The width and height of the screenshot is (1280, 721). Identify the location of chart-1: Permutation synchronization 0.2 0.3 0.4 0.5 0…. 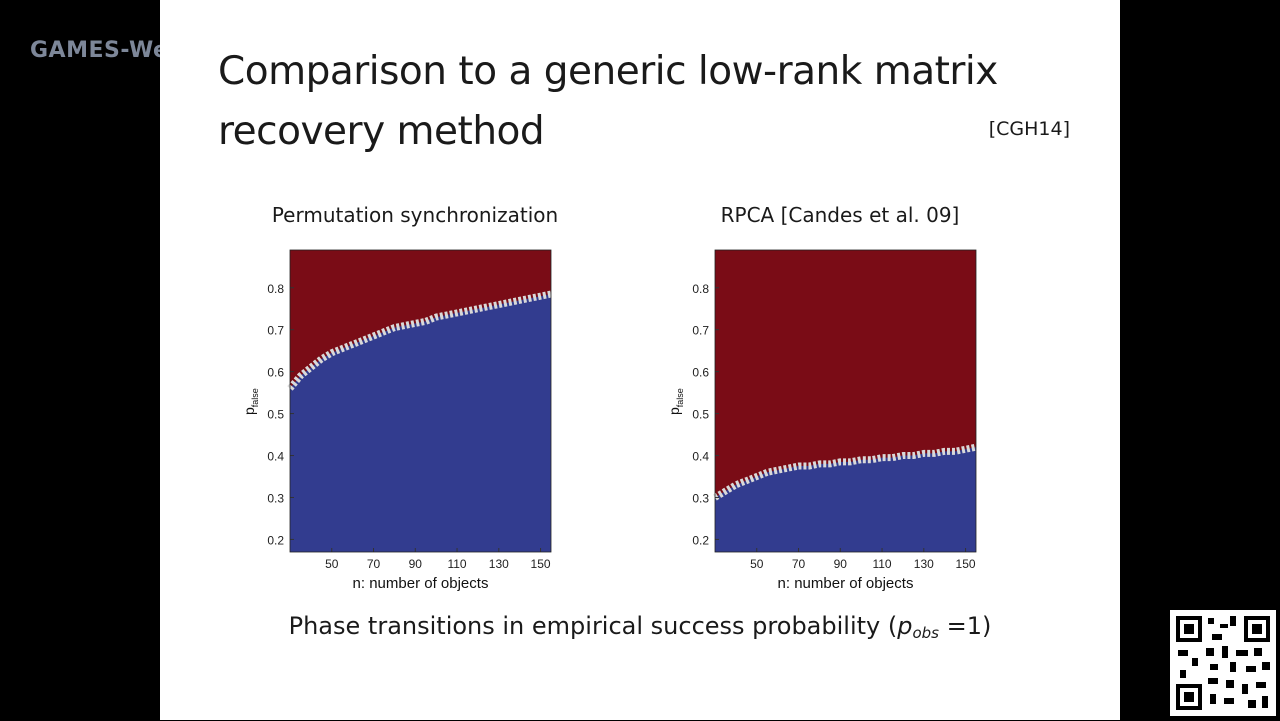
(399, 397).